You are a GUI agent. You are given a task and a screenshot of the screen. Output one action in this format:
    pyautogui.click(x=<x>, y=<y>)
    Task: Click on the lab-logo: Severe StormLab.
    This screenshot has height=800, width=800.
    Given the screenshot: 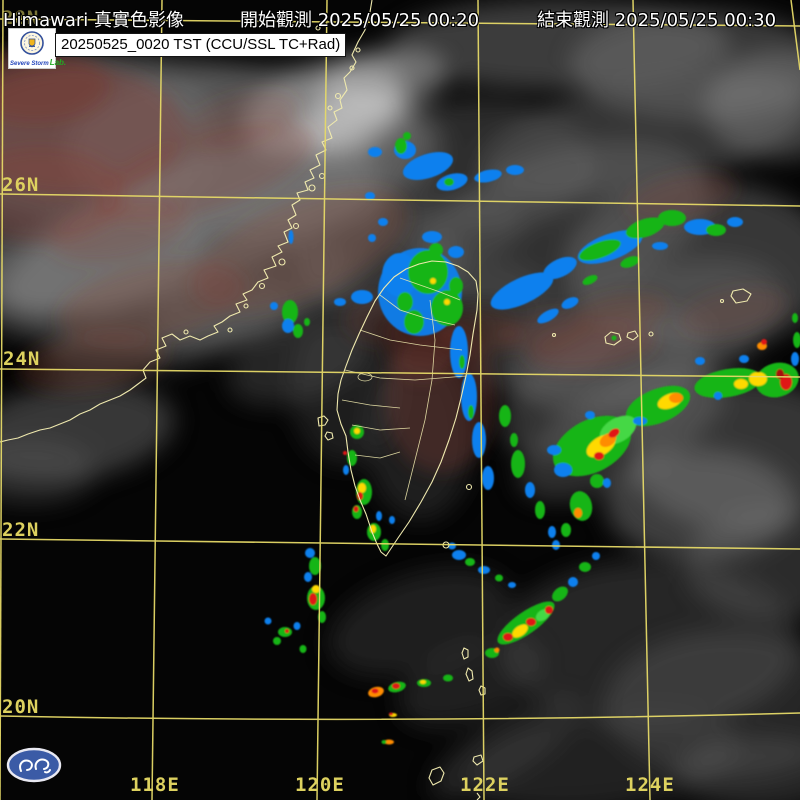 What is the action you would take?
    pyautogui.click(x=37, y=48)
    